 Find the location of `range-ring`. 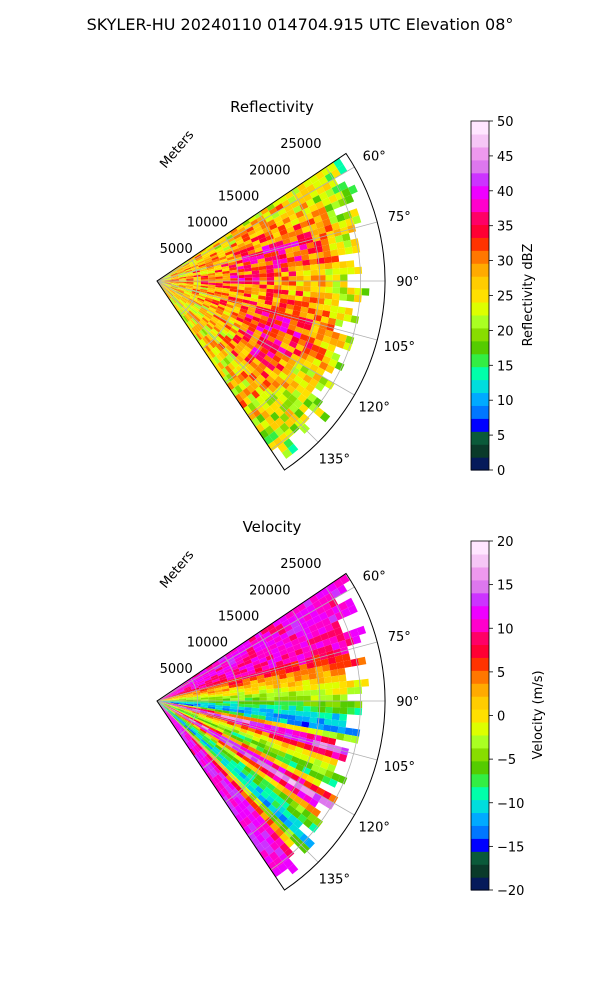

range-ring is located at coordinates (252, 297).